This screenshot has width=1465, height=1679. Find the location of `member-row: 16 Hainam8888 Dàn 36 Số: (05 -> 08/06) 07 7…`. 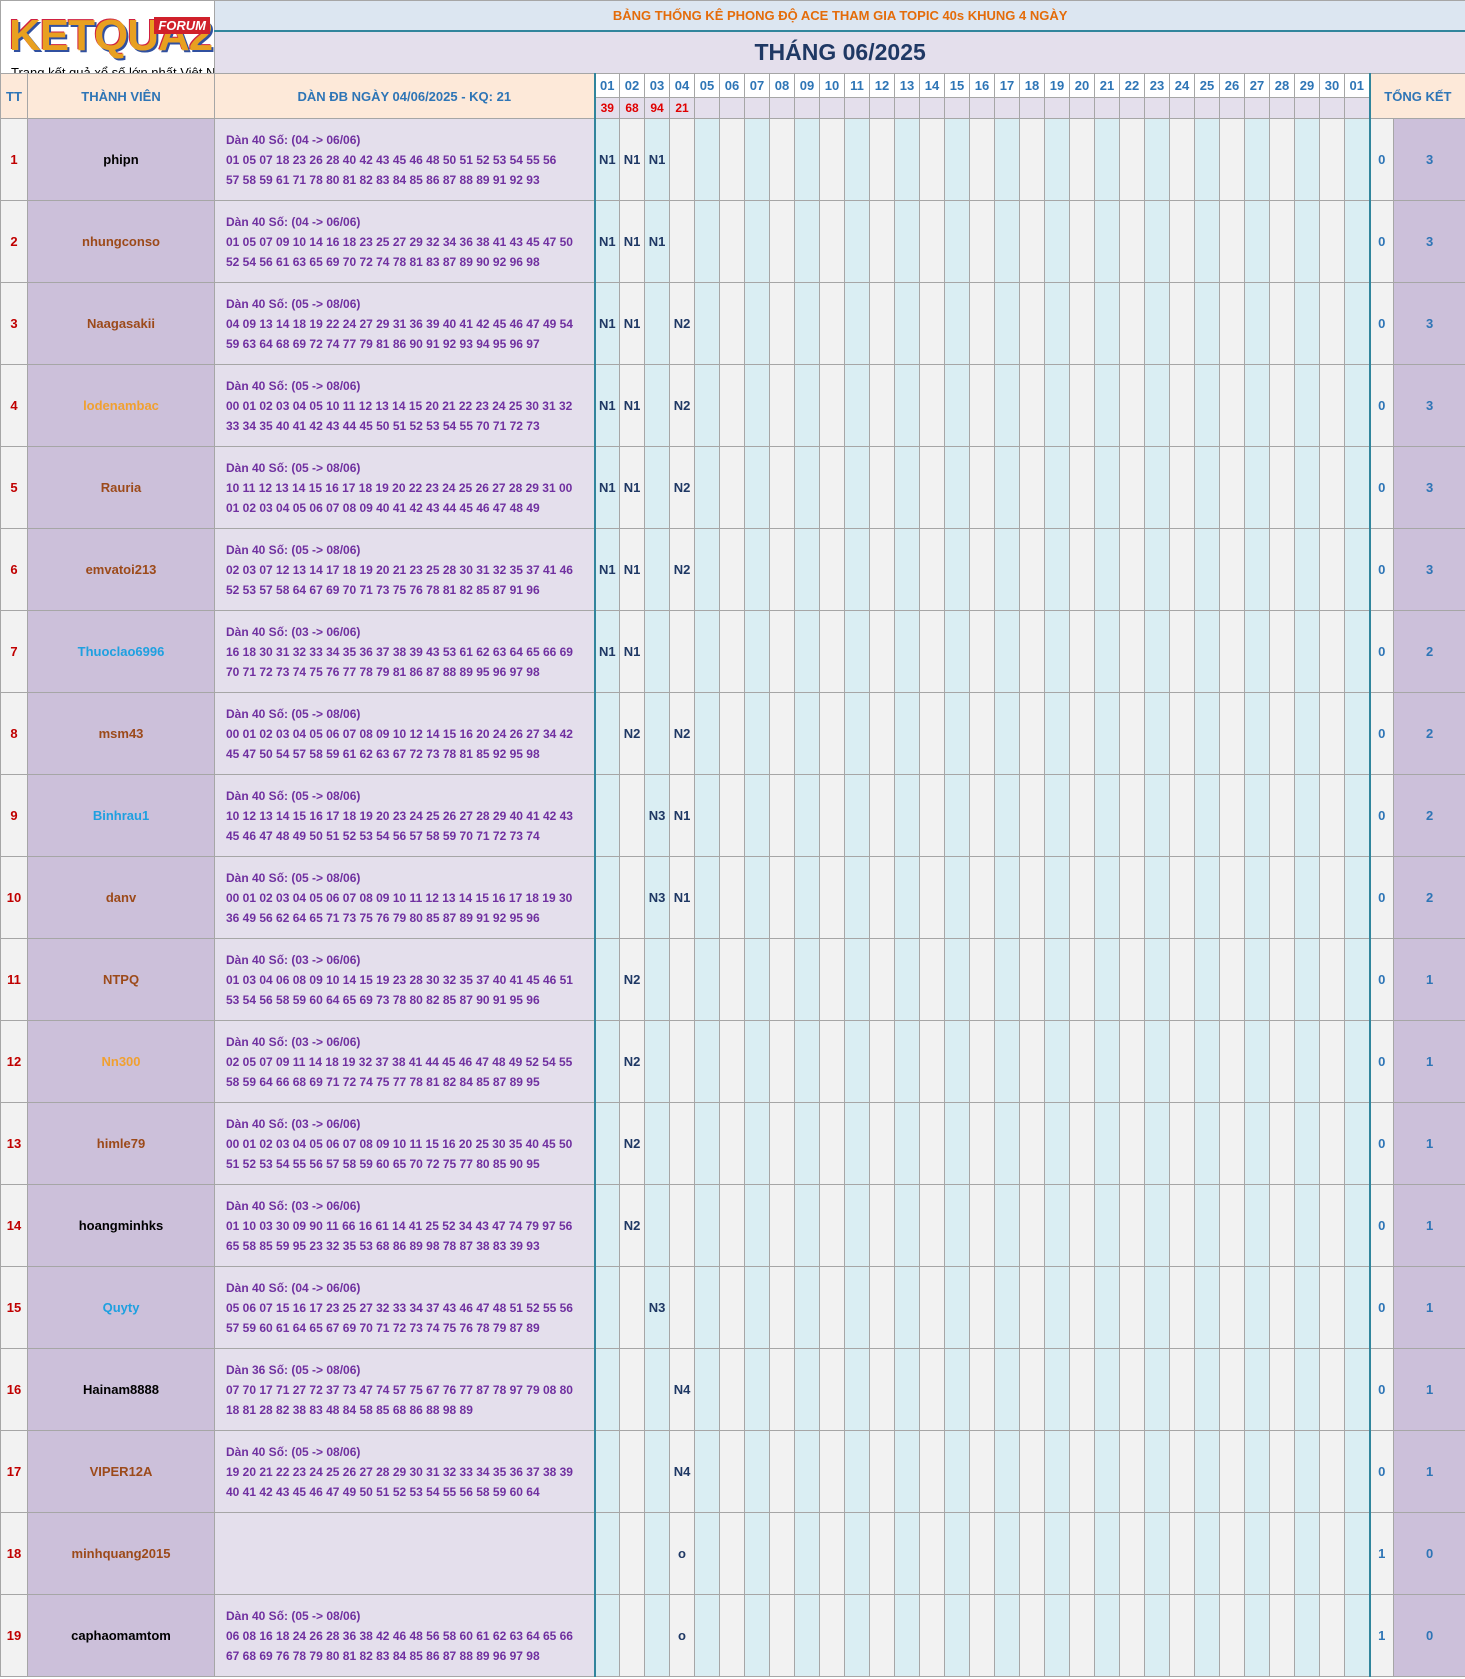

member-row: 16 Hainam8888 Dàn 36 Số: (05 -> 08/06) 07 7… is located at coordinates (732, 1389).